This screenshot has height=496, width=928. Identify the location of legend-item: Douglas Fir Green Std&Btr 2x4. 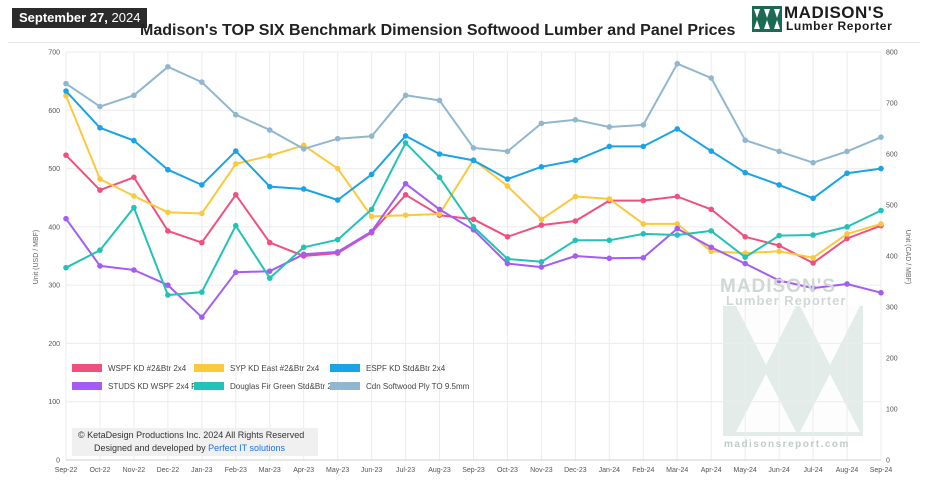
(267, 386).